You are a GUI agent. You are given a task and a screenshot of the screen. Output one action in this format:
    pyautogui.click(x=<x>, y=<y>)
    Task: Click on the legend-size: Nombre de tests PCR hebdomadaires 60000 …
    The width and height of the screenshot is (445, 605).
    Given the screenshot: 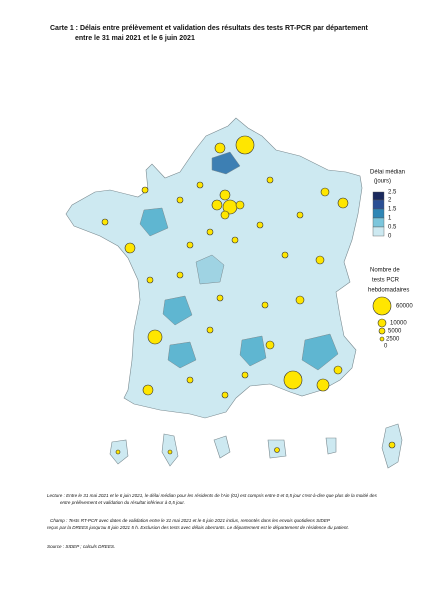 What is the action you would take?
    pyautogui.click(x=390, y=309)
    